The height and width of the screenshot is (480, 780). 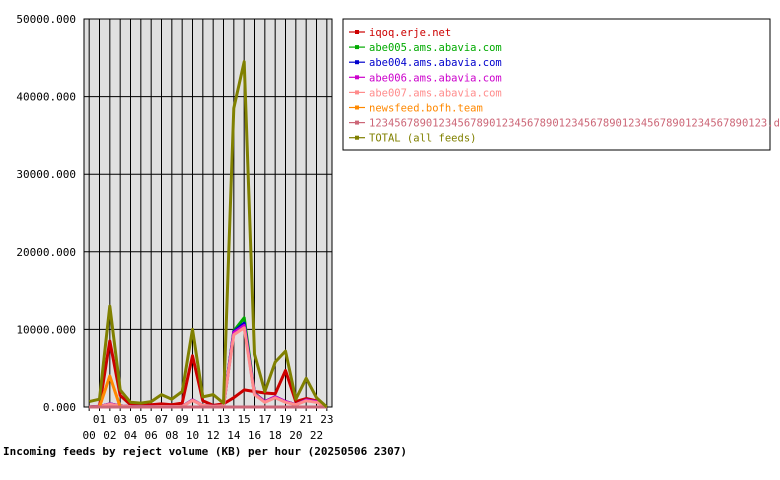 I want to click on x-tick-label: 08, so click(x=171, y=435).